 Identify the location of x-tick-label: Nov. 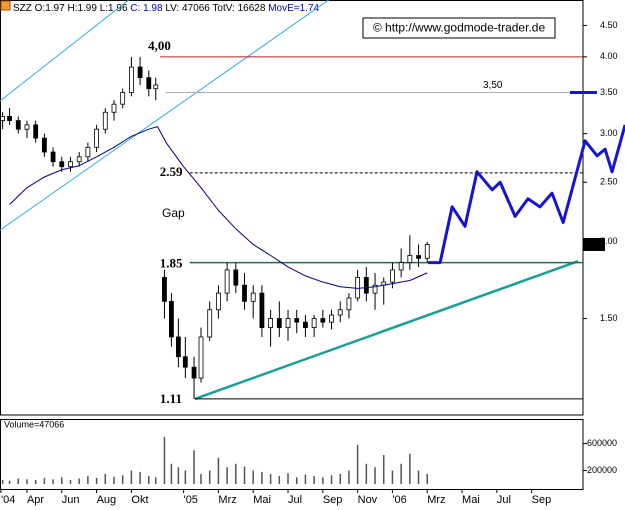
(368, 500).